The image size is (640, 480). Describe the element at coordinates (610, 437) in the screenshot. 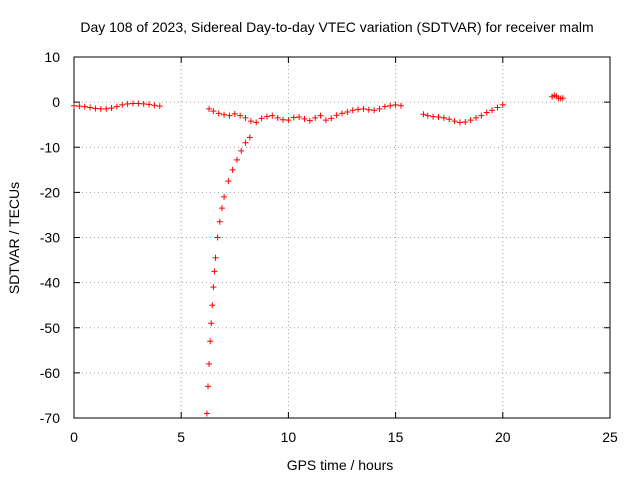

I see `x-tick-label: 25` at that location.